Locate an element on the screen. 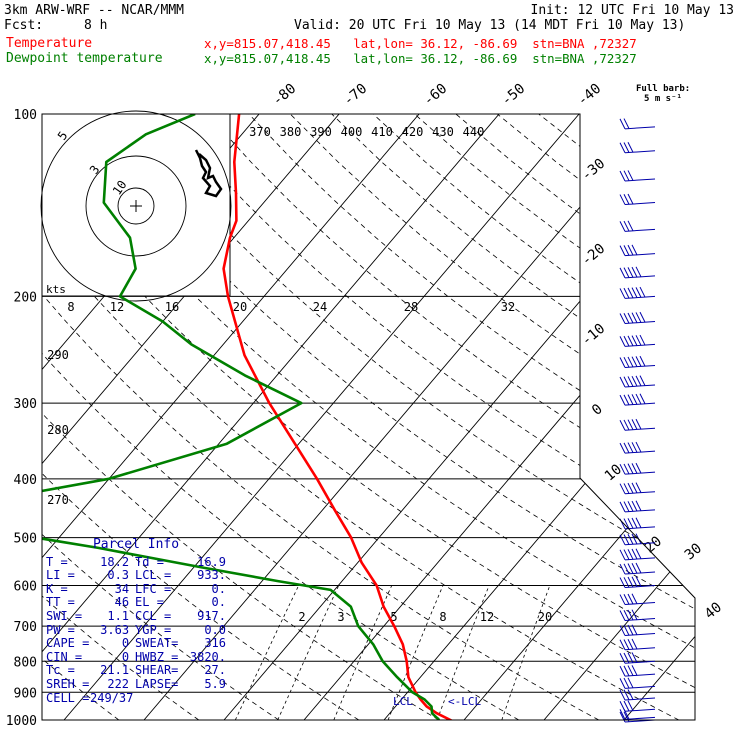 The image size is (740, 740). isotherm-label: -10 is located at coordinates (594, 335).